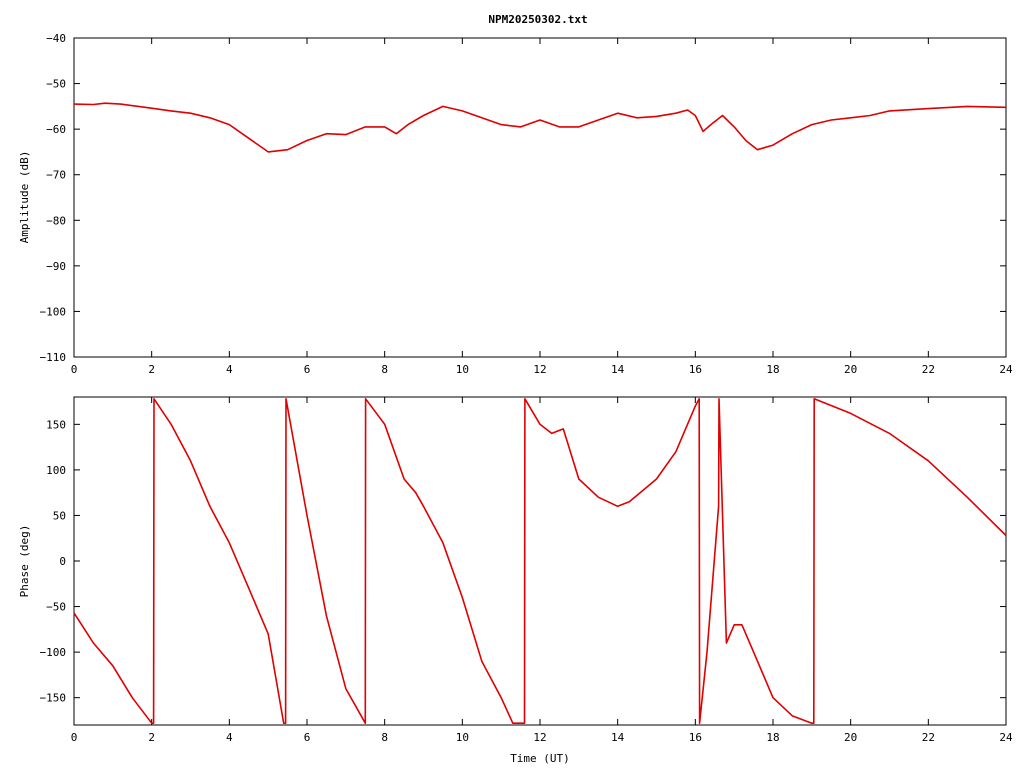 This screenshot has height=768, width=1024. I want to click on phase-x-tick-label: 22, so click(928, 737).